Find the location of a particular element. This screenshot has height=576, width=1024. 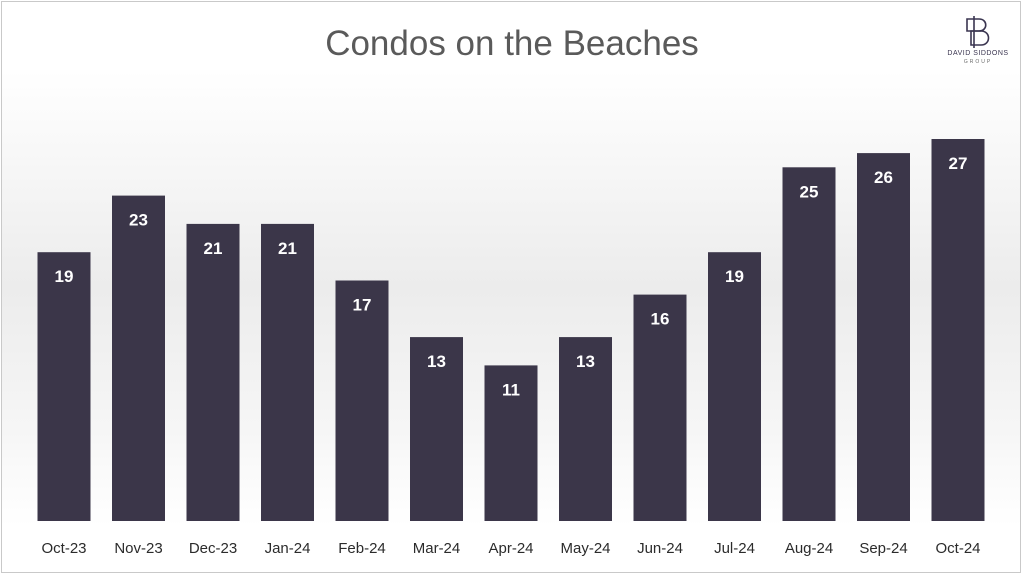

x-tick-label-mar-24: Mar-24 is located at coordinates (437, 548).